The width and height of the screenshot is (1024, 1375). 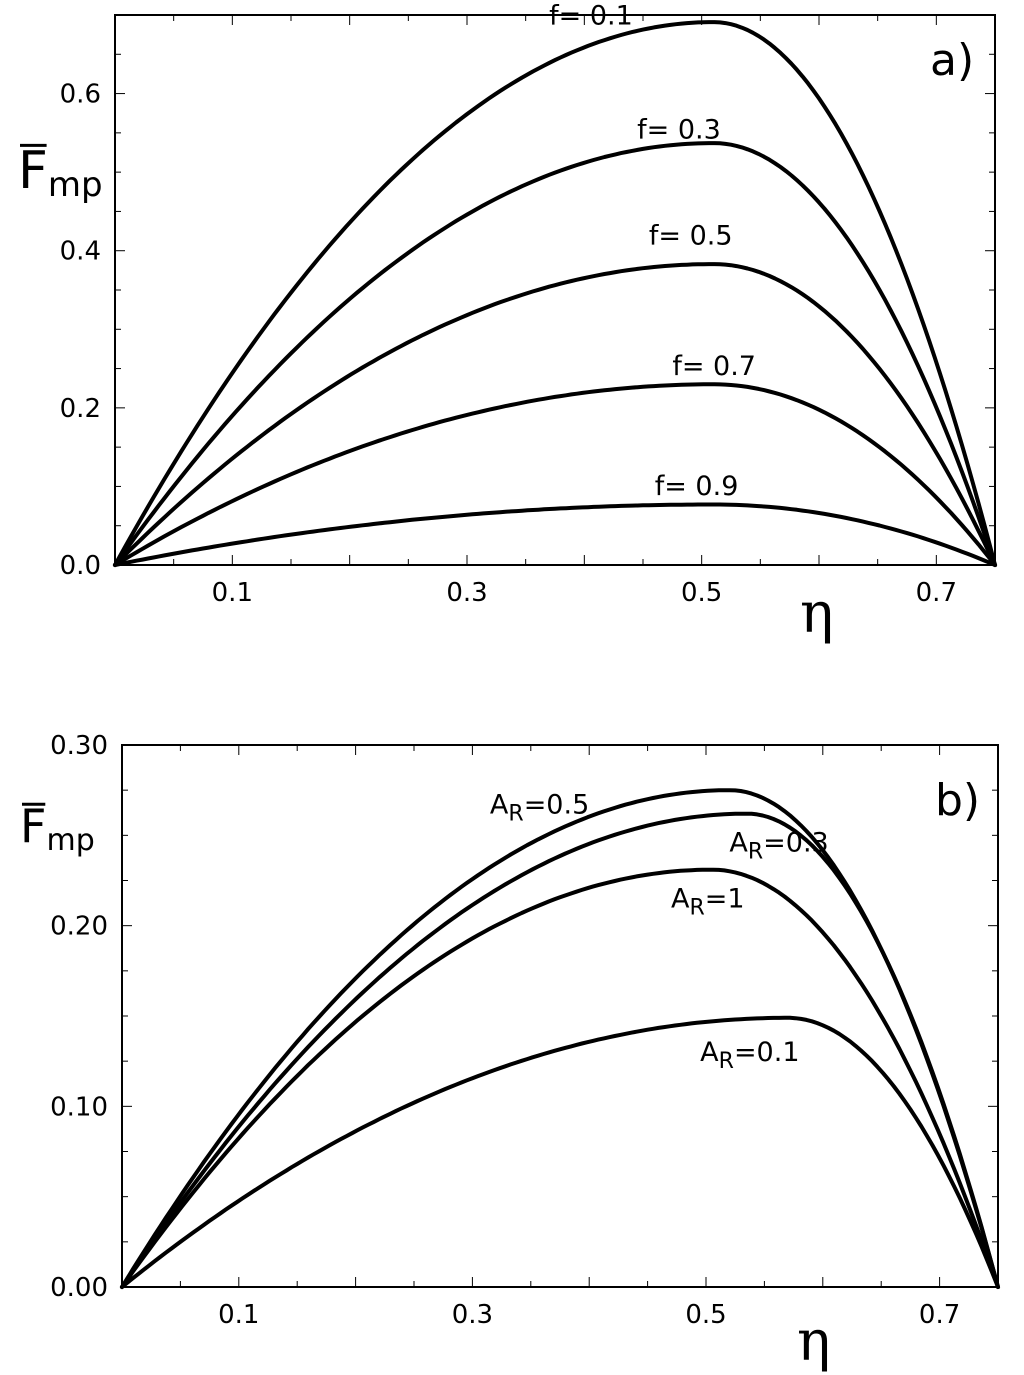 What do you see at coordinates (79, 1288) in the screenshot?
I see `y-tick-label: 0.00` at bounding box center [79, 1288].